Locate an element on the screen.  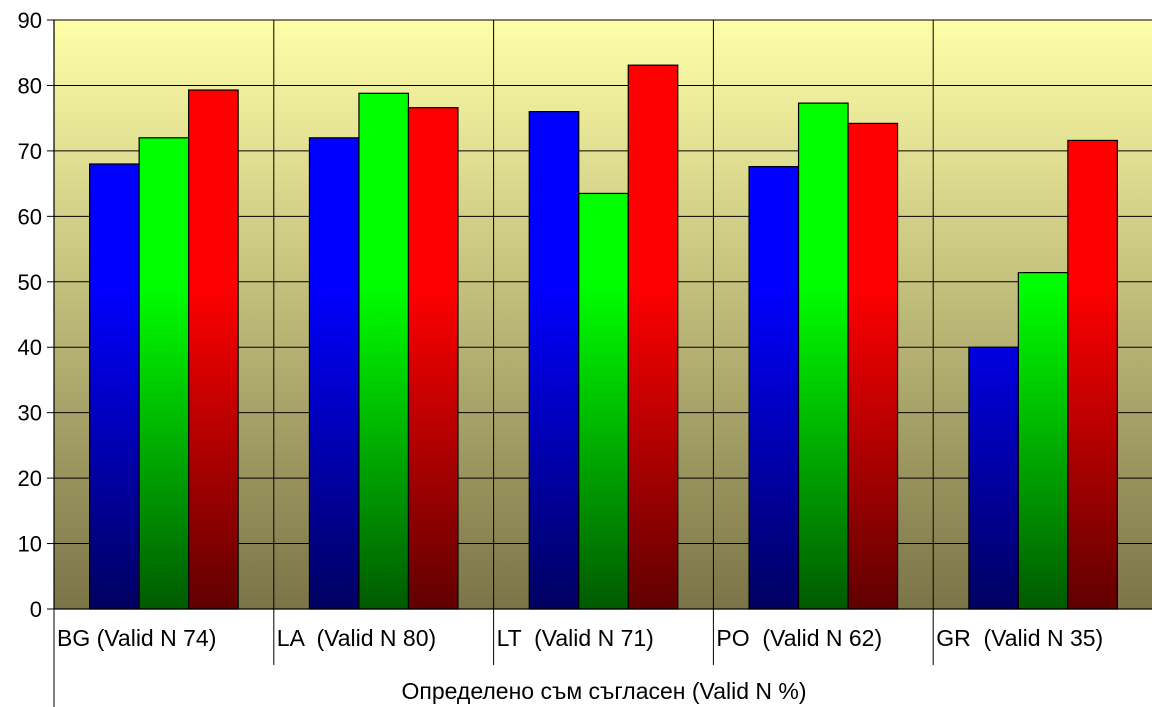
y-tick-label: 90 is located at coordinates (30, 20).